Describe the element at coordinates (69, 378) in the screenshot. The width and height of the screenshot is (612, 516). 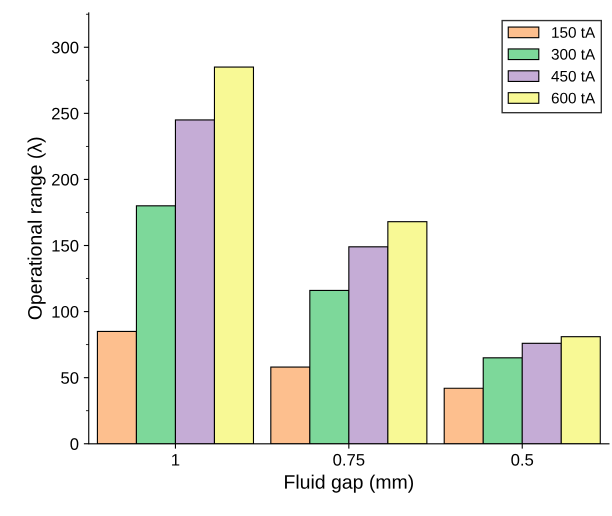
I see `y-tick-label: 50` at that location.